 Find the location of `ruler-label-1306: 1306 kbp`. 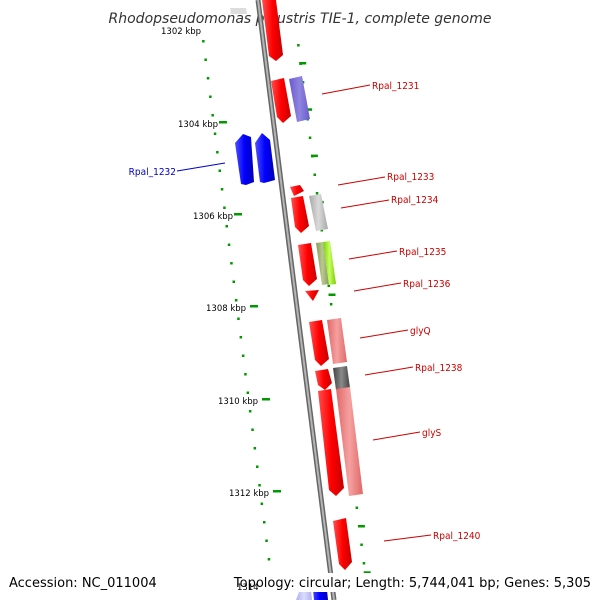

ruler-label-1306: 1306 kbp is located at coordinates (213, 217).